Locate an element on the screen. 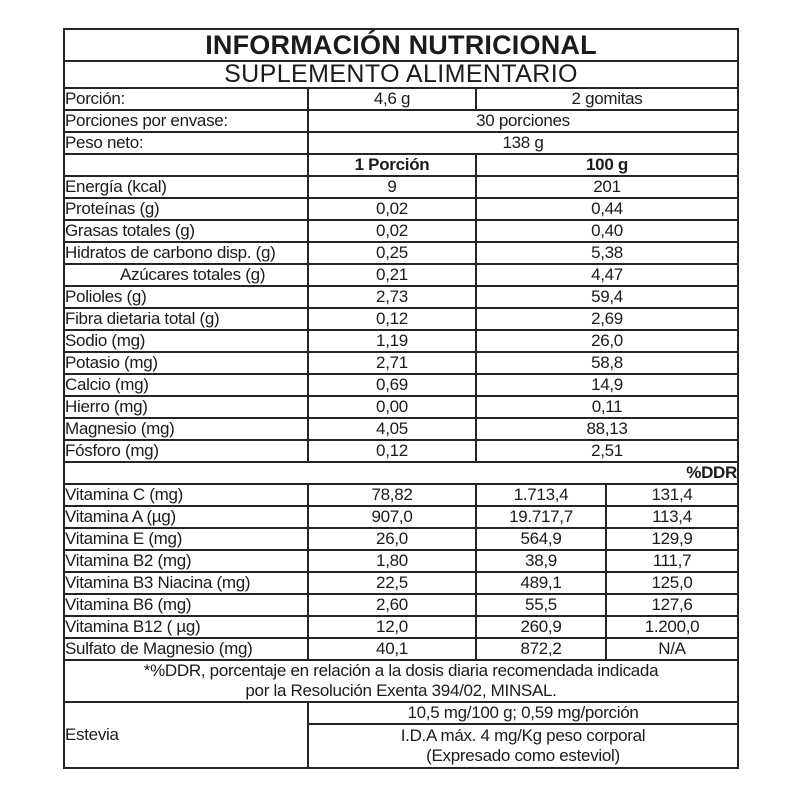  column-header-per-100g: 100 g is located at coordinates (607, 165).